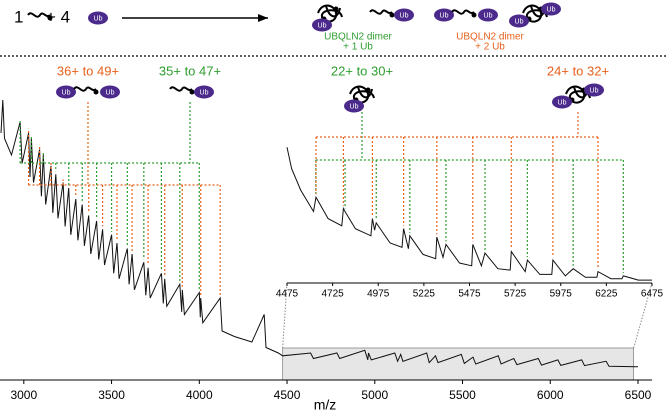 This screenshot has height=413, width=666. I want to click on inset-tick-label: 4975, so click(378, 294).